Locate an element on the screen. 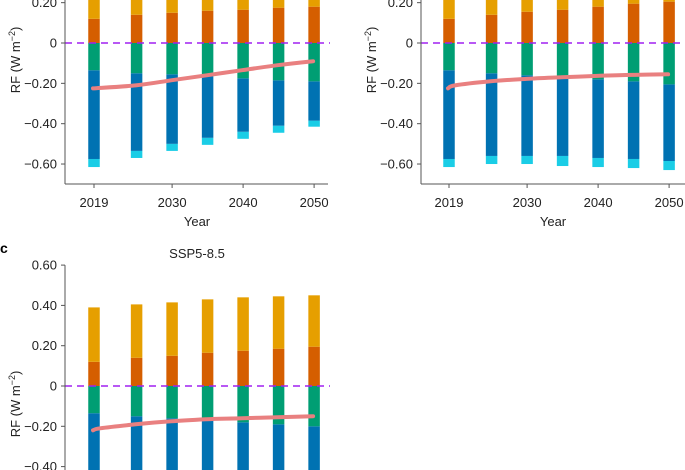 The height and width of the screenshot is (470, 685). y-tick-label: 0.20 is located at coordinates (44, 5).